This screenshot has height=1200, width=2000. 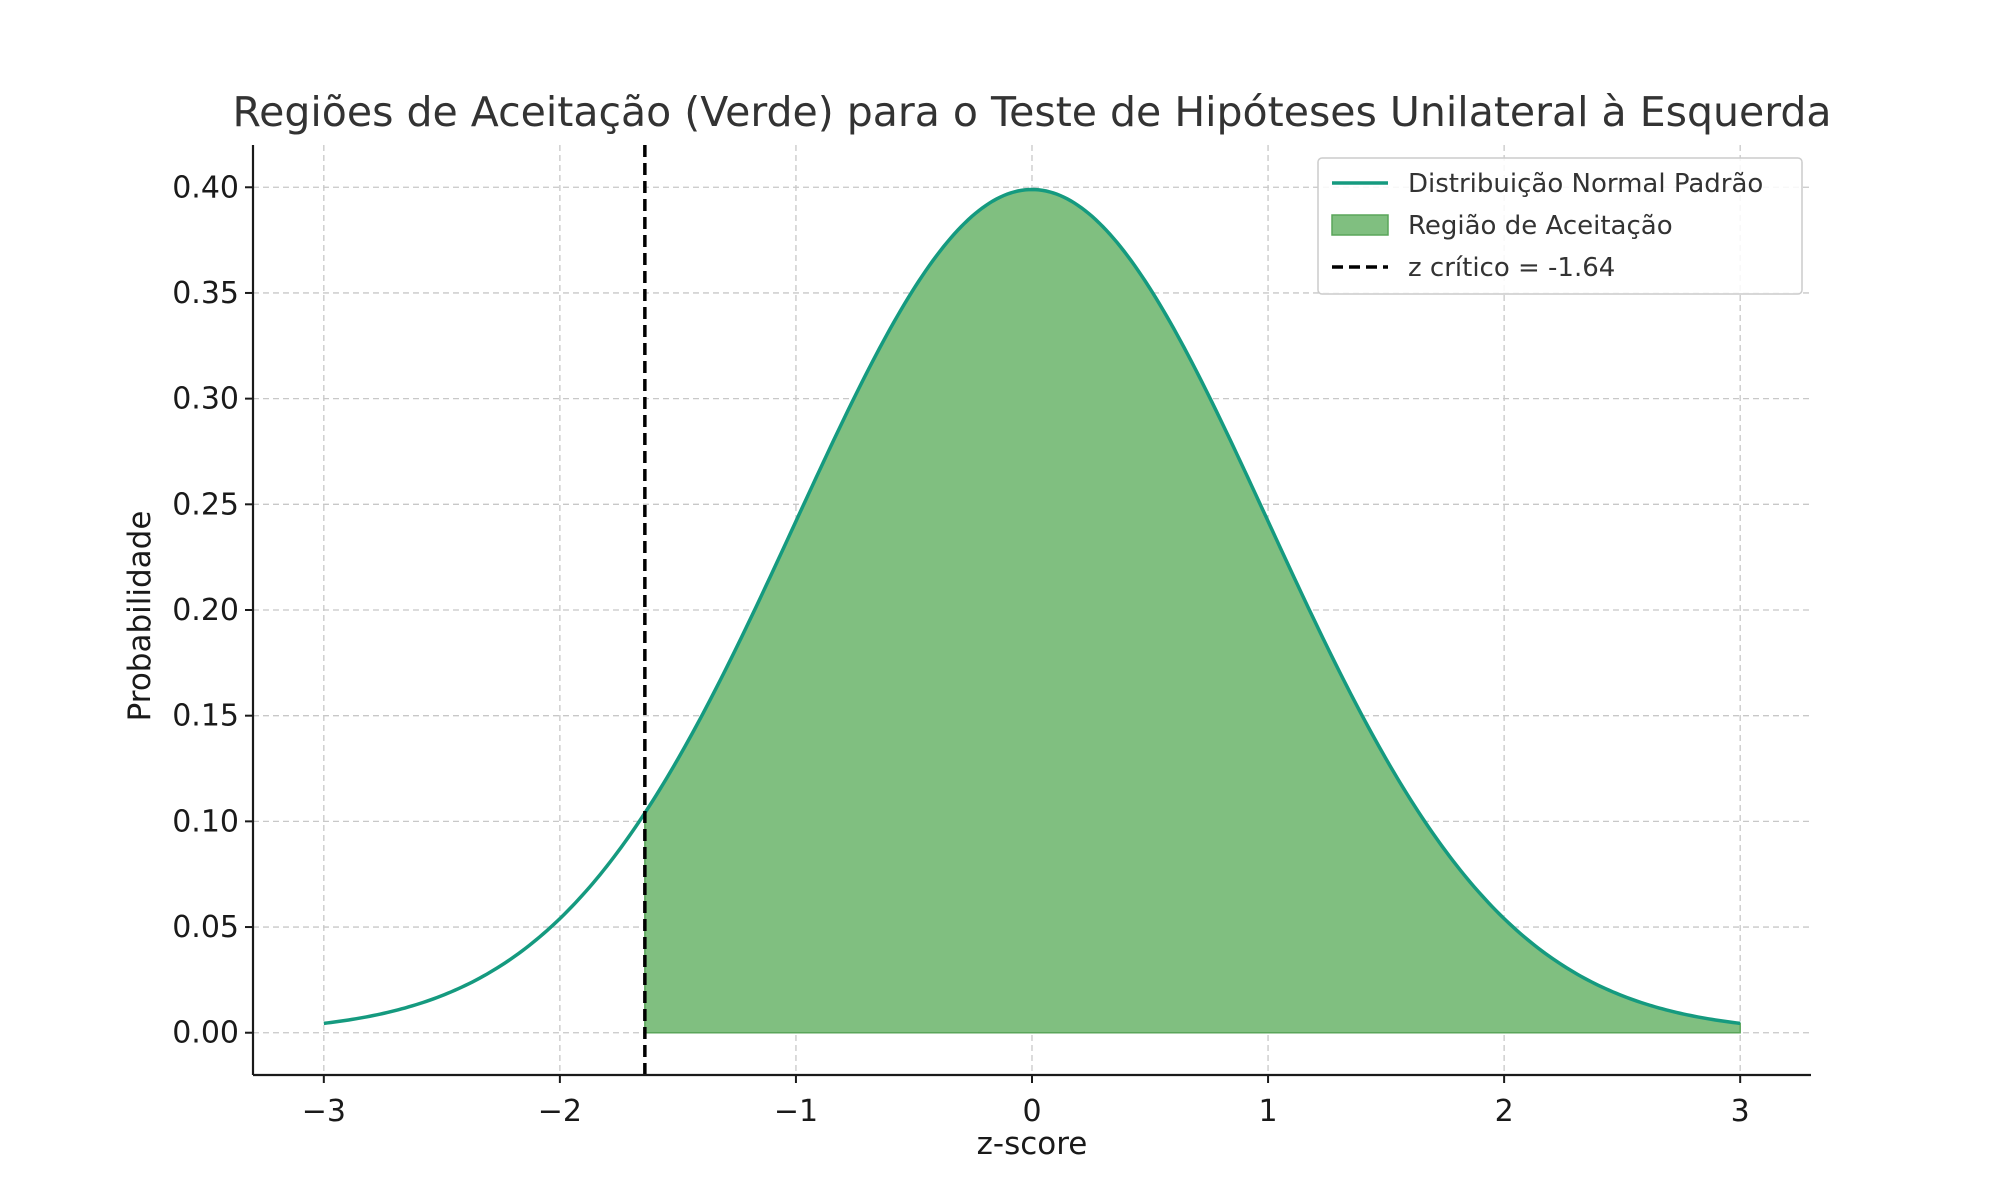 What do you see at coordinates (1740, 1111) in the screenshot?
I see `x-tick-label: 3` at bounding box center [1740, 1111].